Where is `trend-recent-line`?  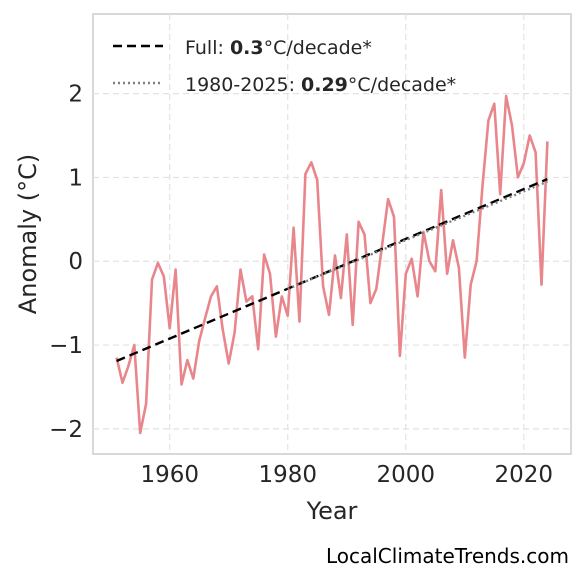 trend-recent-line is located at coordinates (417, 235).